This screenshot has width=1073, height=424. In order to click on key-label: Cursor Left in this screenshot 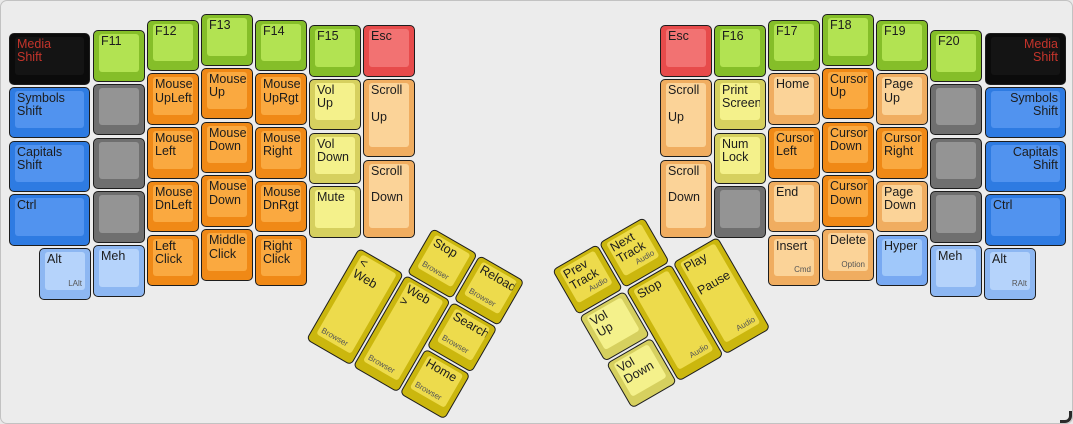, I will do `click(795, 145)`.